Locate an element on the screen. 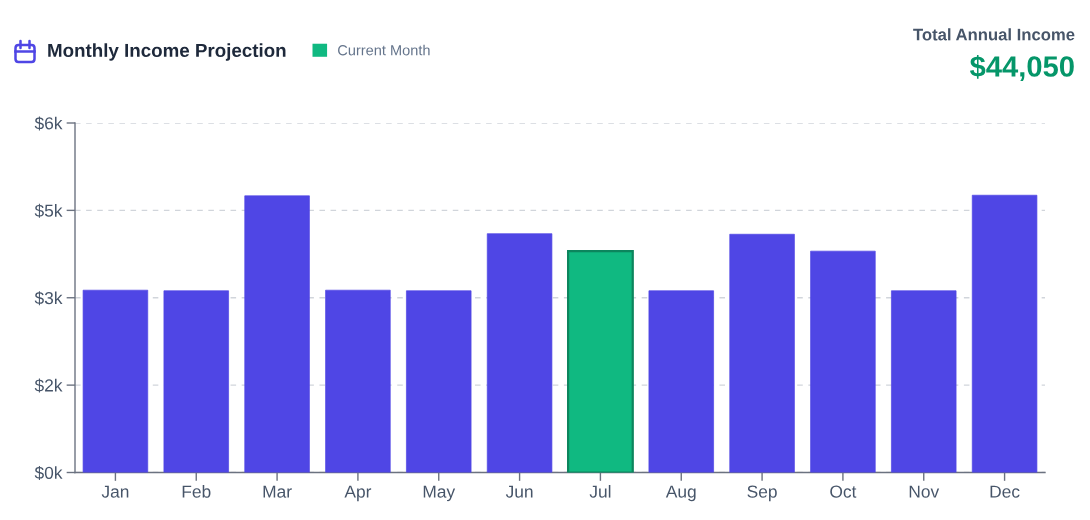  x-tick-label: Mar is located at coordinates (277, 491).